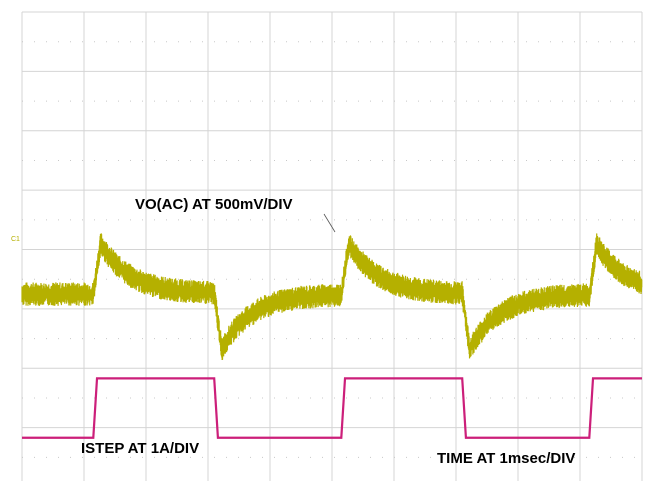 This screenshot has width=671, height=481. I want to click on istep-trace, so click(331, 408).